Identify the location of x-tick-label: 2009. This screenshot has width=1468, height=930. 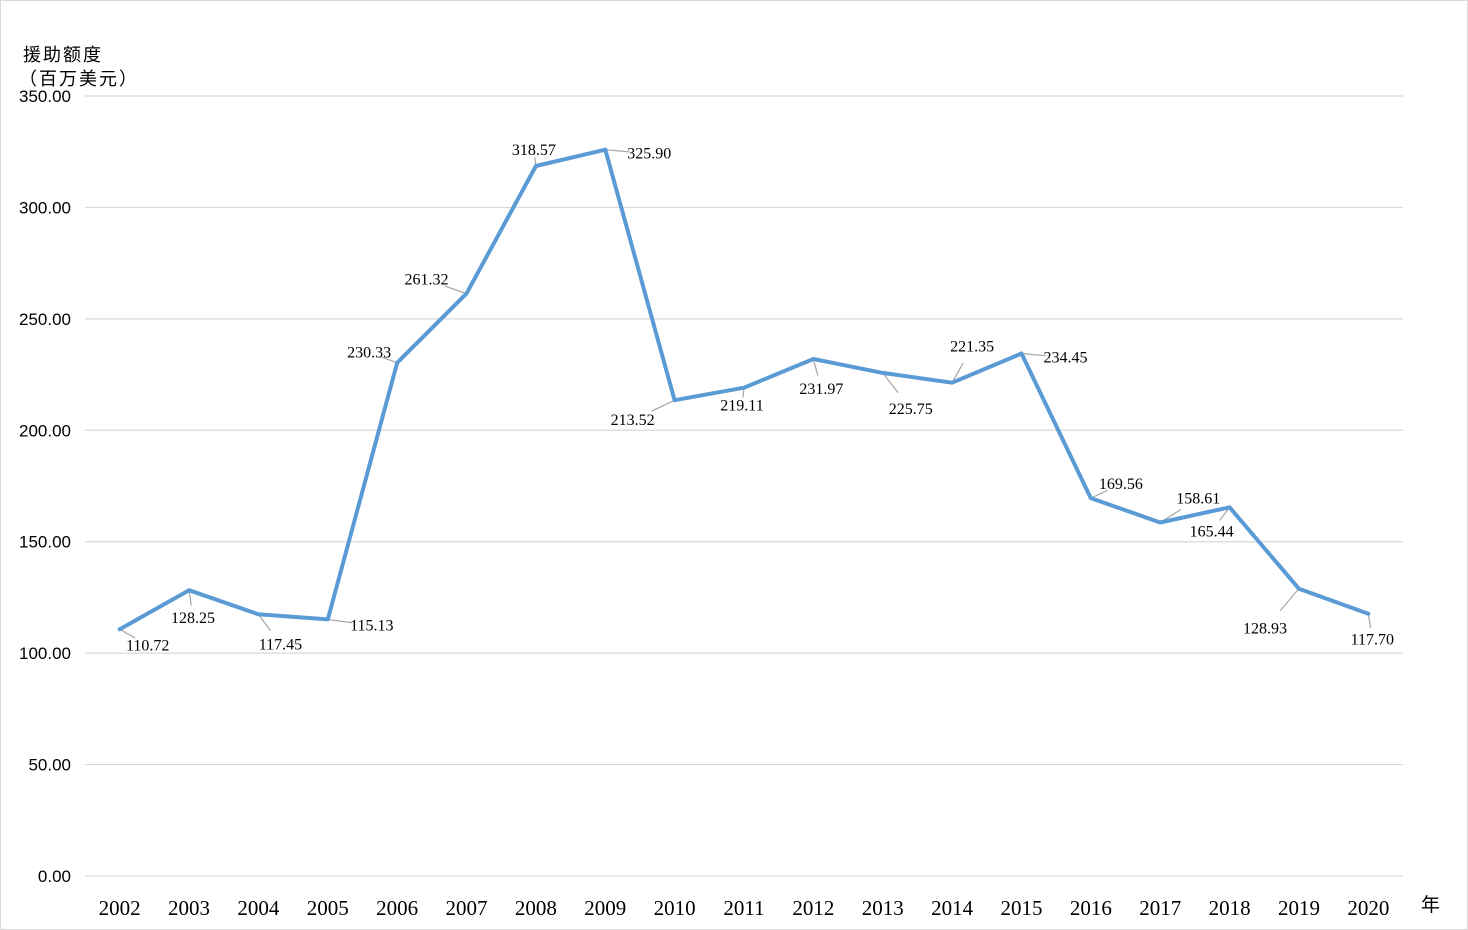
(605, 908).